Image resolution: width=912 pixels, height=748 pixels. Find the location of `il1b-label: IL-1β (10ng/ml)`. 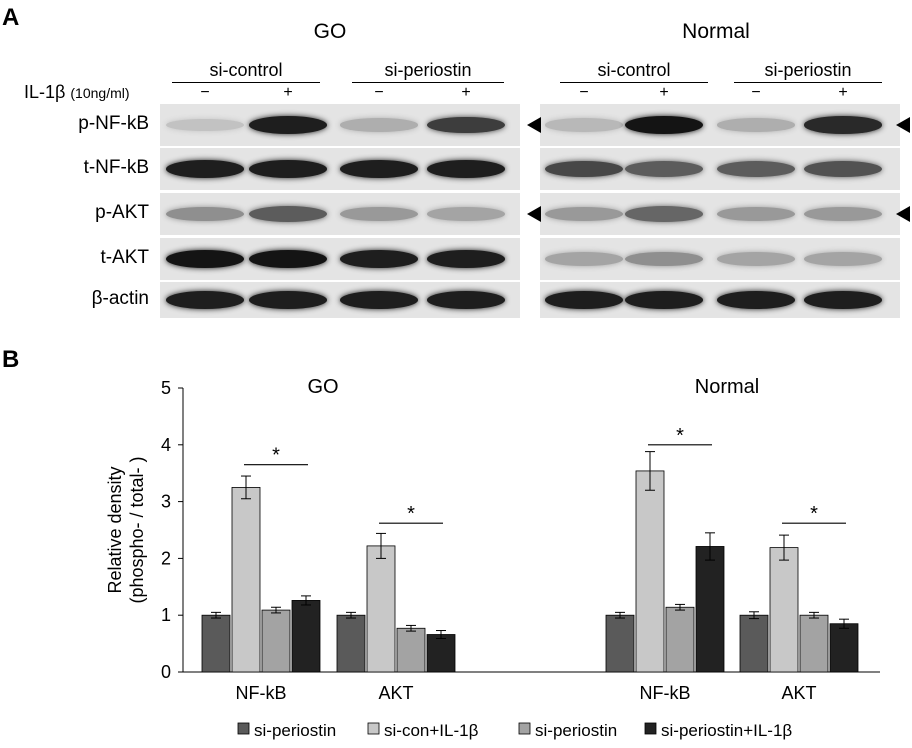

il1b-label: IL-1β (10ng/ml) is located at coordinates (77, 92).